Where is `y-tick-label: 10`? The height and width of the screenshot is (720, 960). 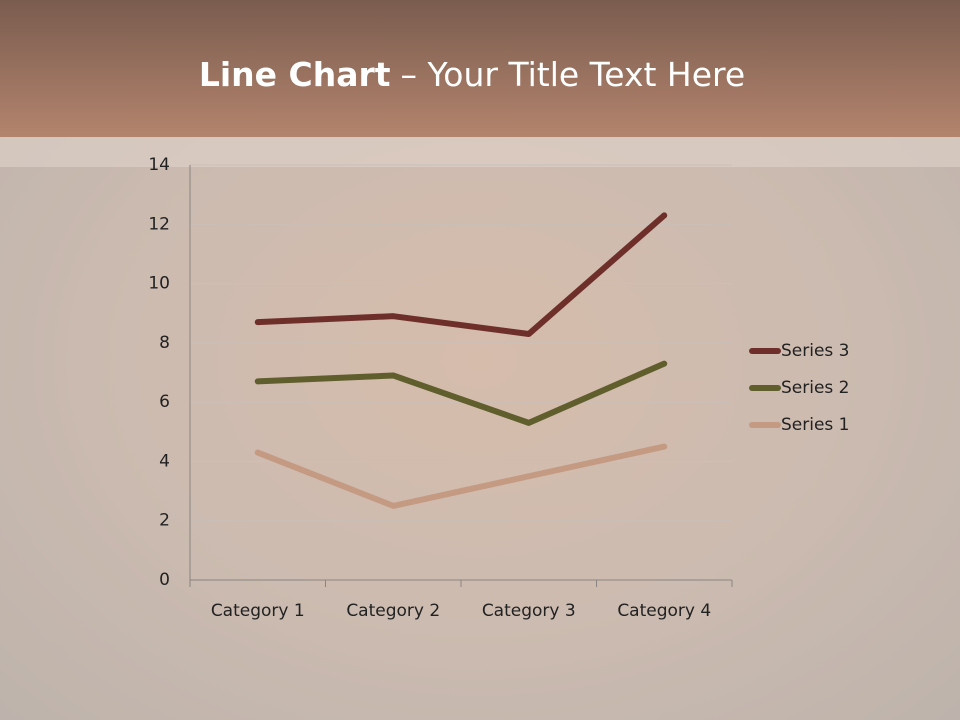 y-tick-label: 10 is located at coordinates (159, 284).